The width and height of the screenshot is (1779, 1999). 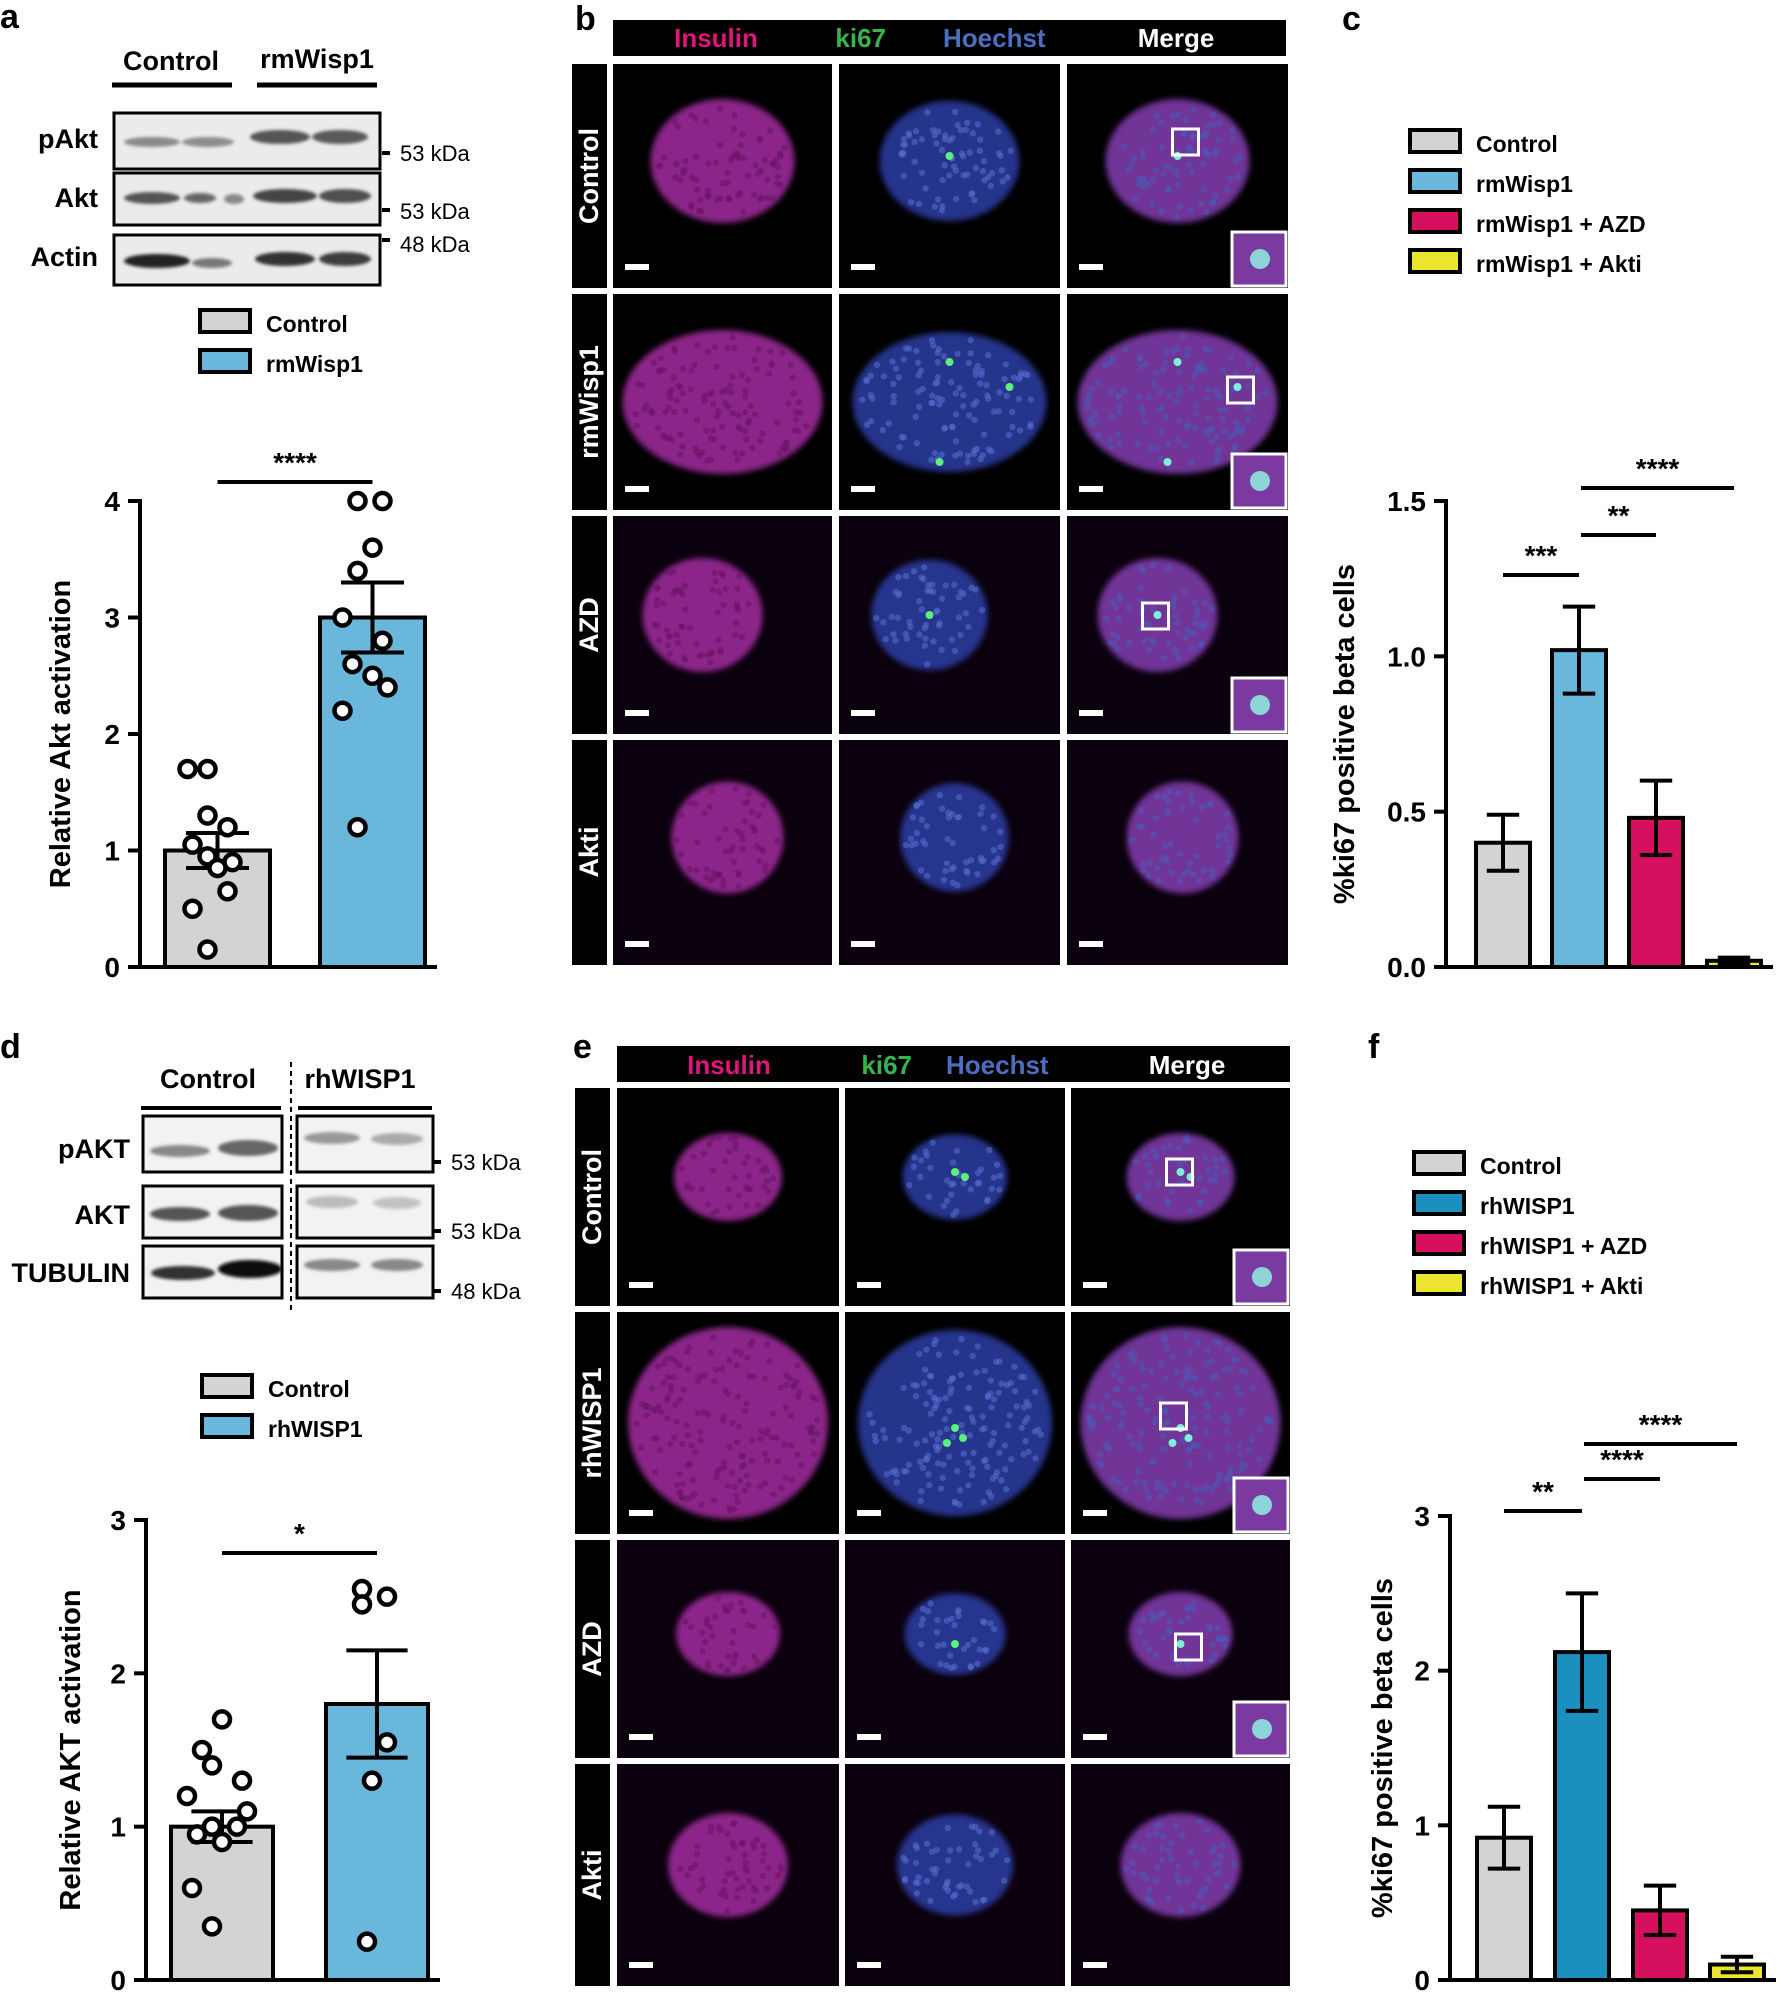 What do you see at coordinates (722, 852) in the screenshot?
I see `micrograph-b-r3-c0` at bounding box center [722, 852].